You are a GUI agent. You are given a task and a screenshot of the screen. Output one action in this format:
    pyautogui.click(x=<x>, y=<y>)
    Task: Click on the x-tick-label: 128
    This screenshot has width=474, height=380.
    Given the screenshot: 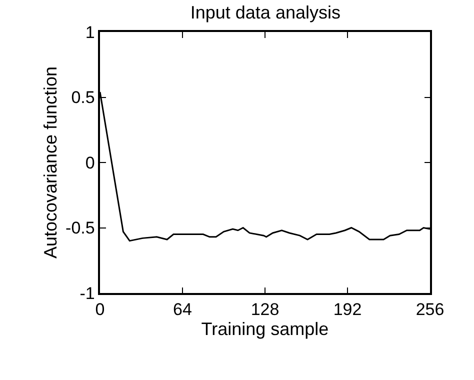 What is the action you would take?
    pyautogui.click(x=265, y=310)
    